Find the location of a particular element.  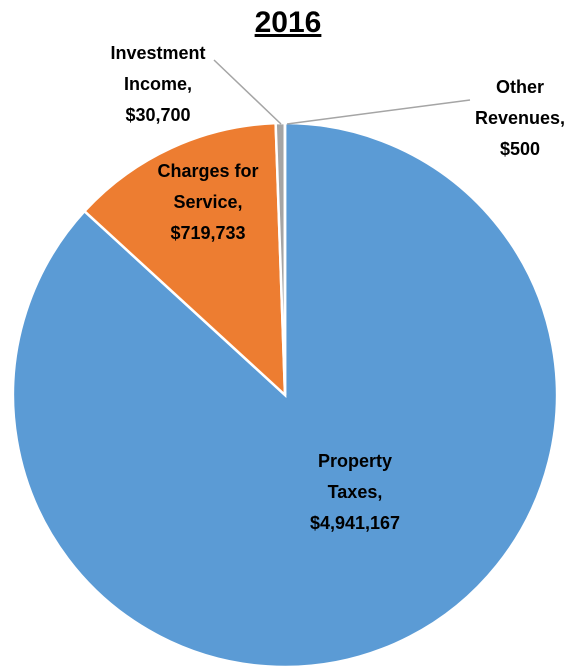

data-label: Other Revenues, $500 is located at coordinates (518, 118).